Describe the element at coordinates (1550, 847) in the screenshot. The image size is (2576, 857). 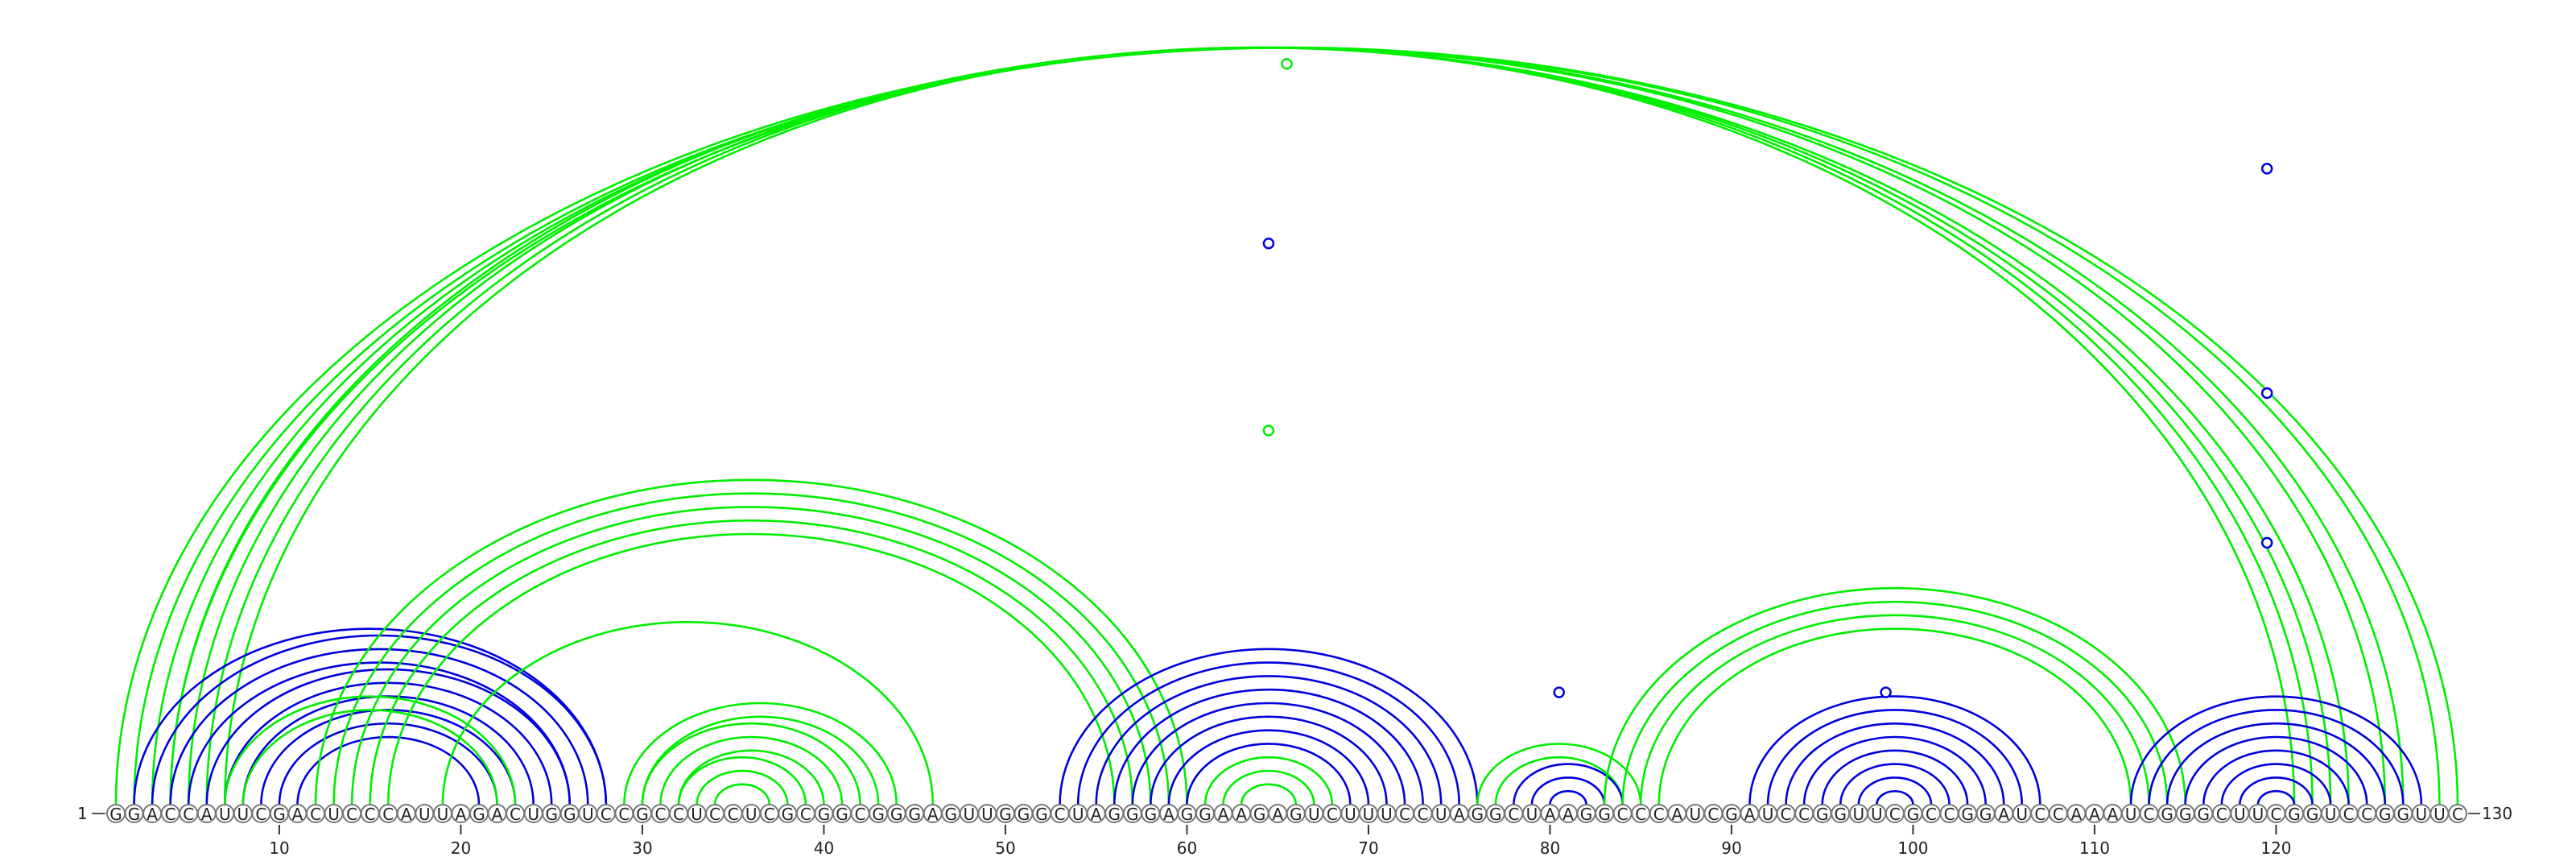
I see `tick-label: 80` at that location.